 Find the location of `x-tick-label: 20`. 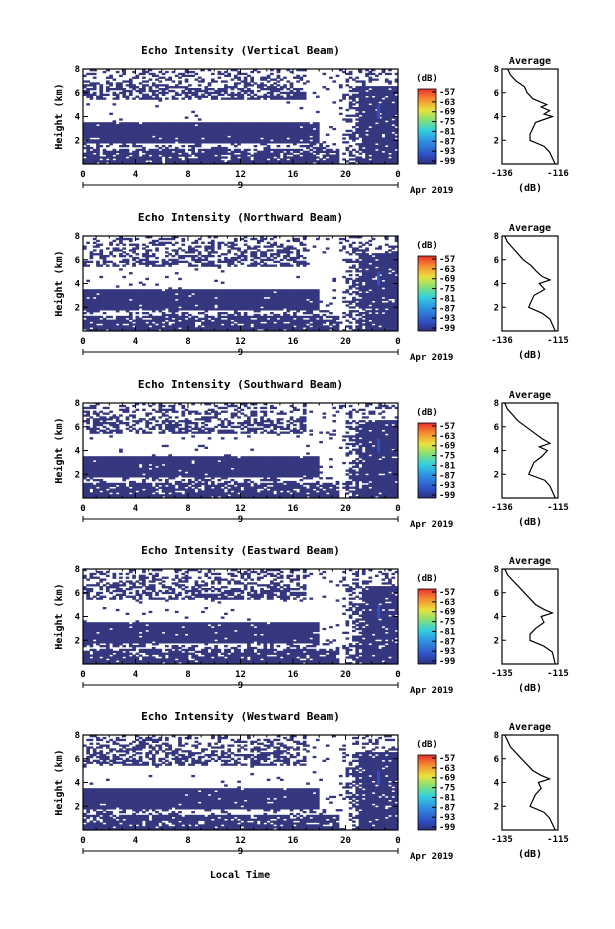

x-tick-label: 20 is located at coordinates (345, 342).